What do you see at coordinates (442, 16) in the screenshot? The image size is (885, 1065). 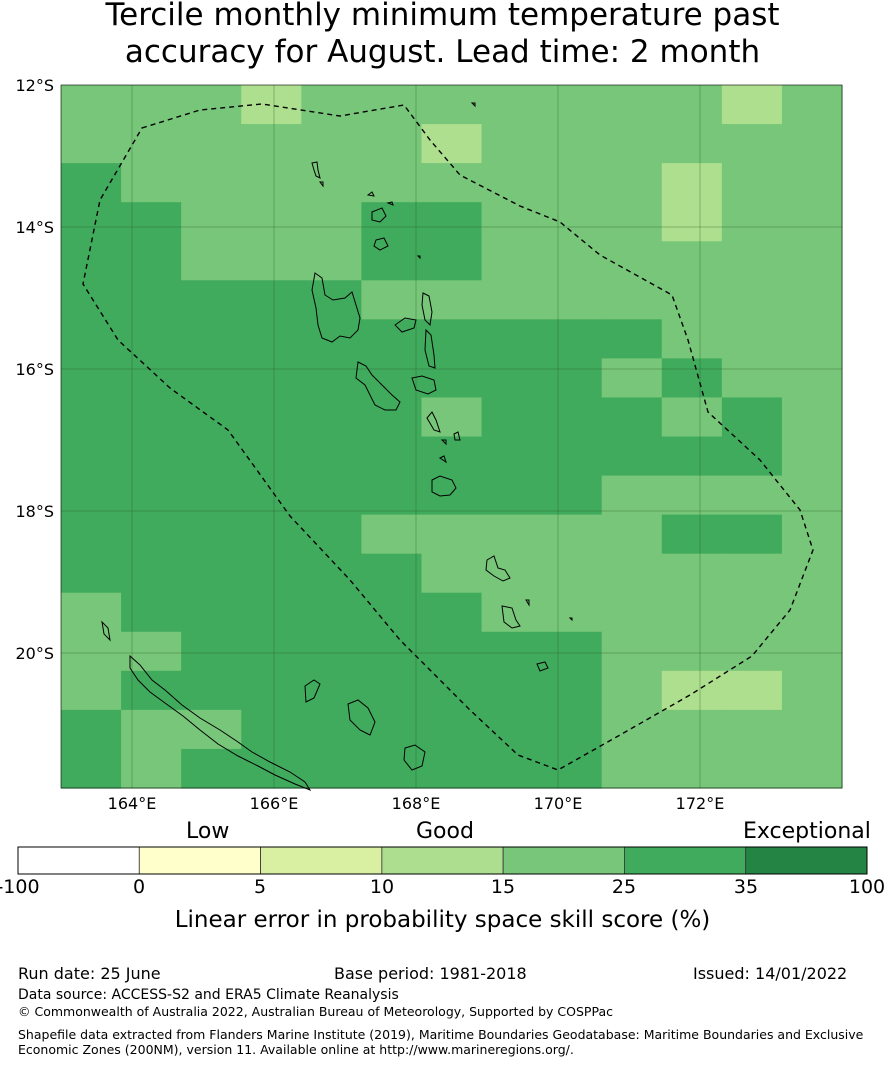 I see `map-title-line-1: Tercile monthly minimum temperature past` at bounding box center [442, 16].